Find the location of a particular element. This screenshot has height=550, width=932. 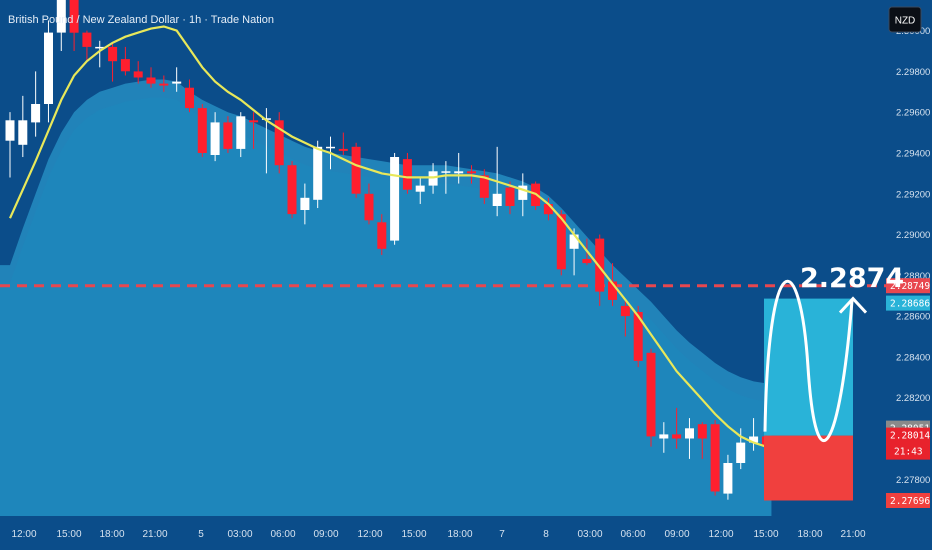

y-tick-label: 2.29400 is located at coordinates (913, 154).